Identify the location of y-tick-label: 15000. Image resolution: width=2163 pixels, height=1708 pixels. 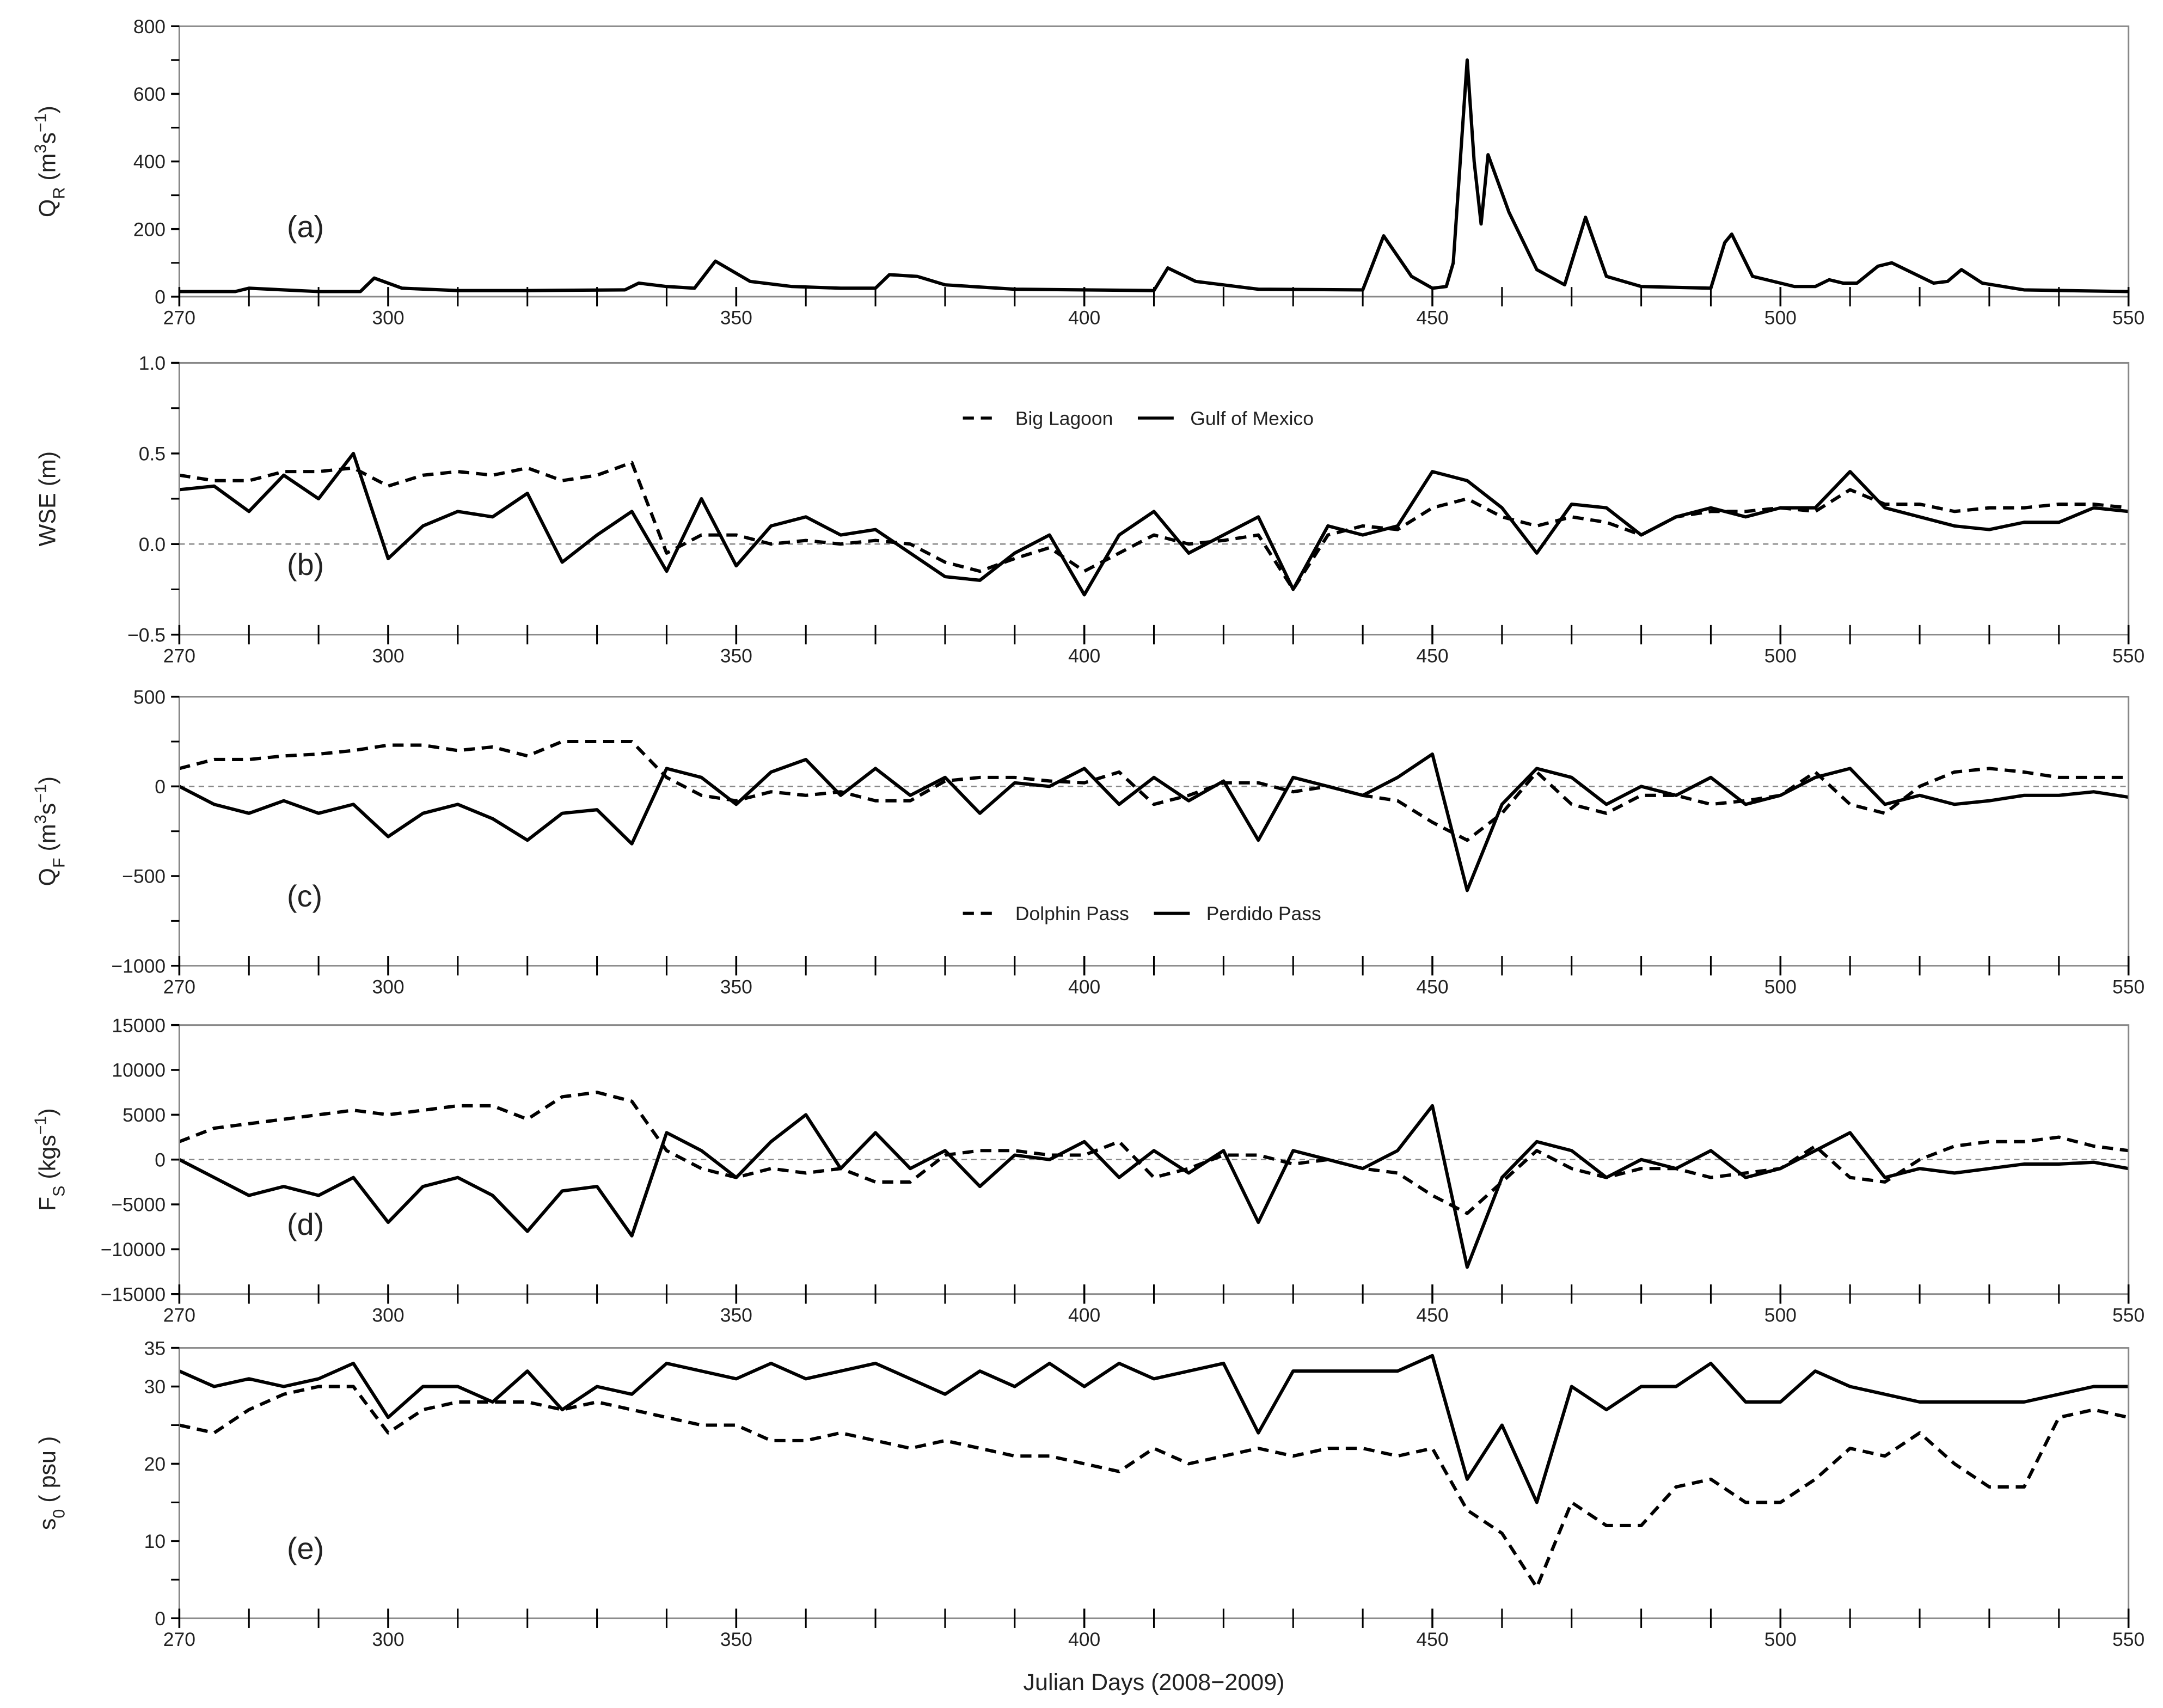
(139, 1025).